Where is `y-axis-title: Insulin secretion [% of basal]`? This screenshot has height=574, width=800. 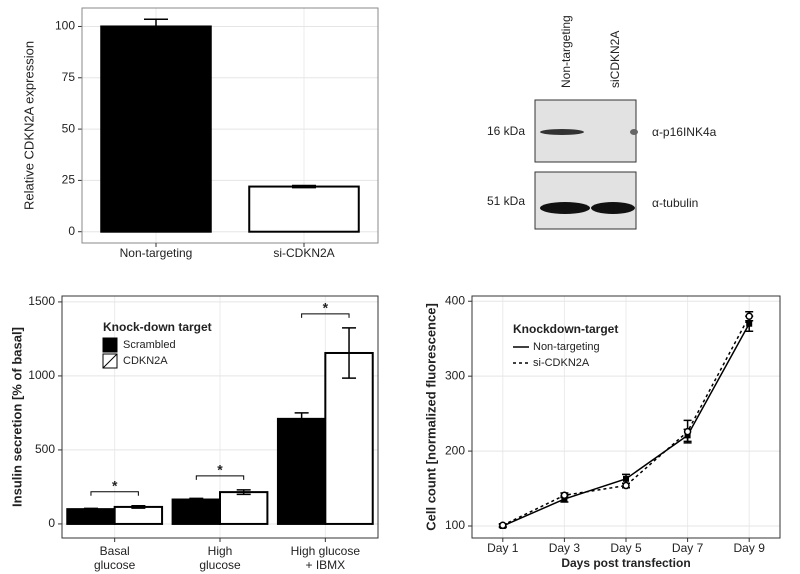 y-axis-title: Insulin secretion [% of basal] is located at coordinates (16, 417).